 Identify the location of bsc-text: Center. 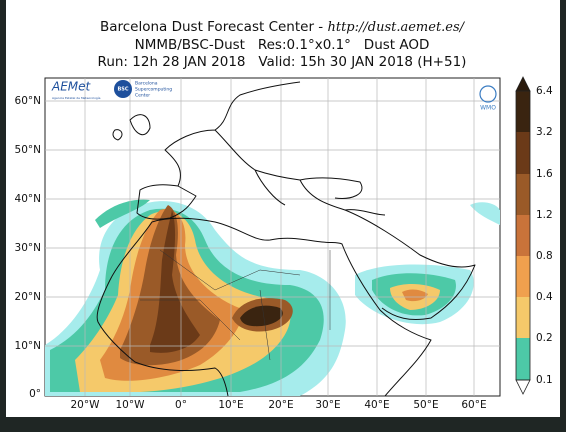
(142, 96).